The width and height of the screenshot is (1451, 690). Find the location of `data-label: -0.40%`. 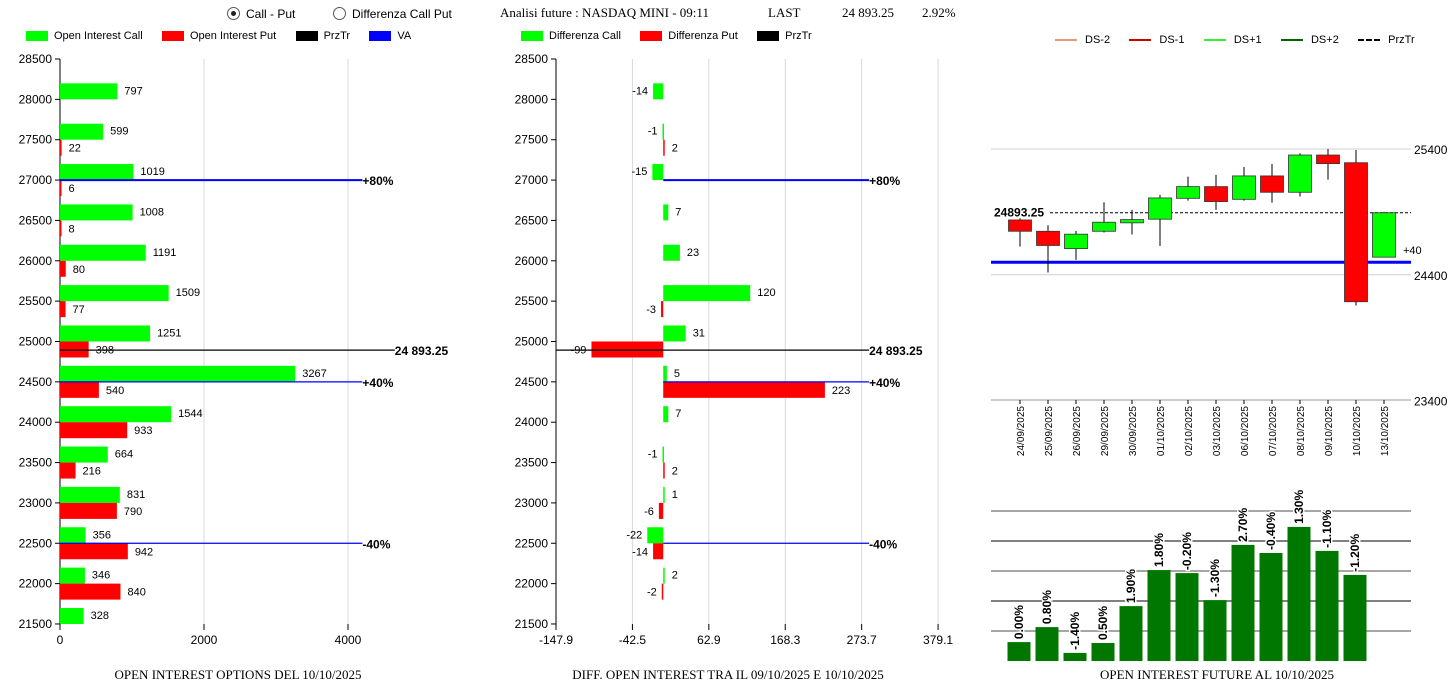

data-label: -0.40% is located at coordinates (1271, 531).